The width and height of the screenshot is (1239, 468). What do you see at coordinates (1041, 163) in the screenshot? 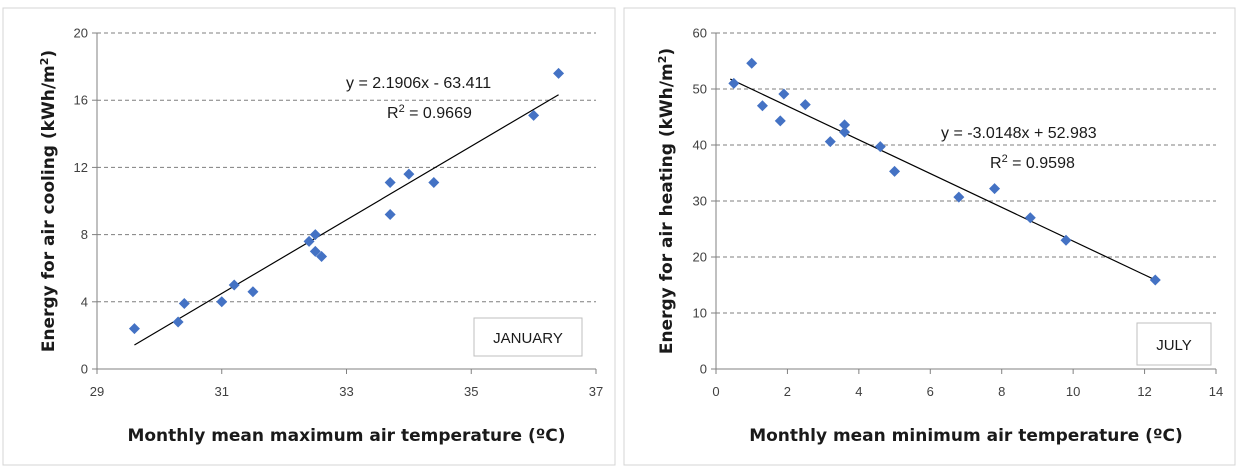
I see `r-squared-value: = 0.9598` at bounding box center [1041, 163].